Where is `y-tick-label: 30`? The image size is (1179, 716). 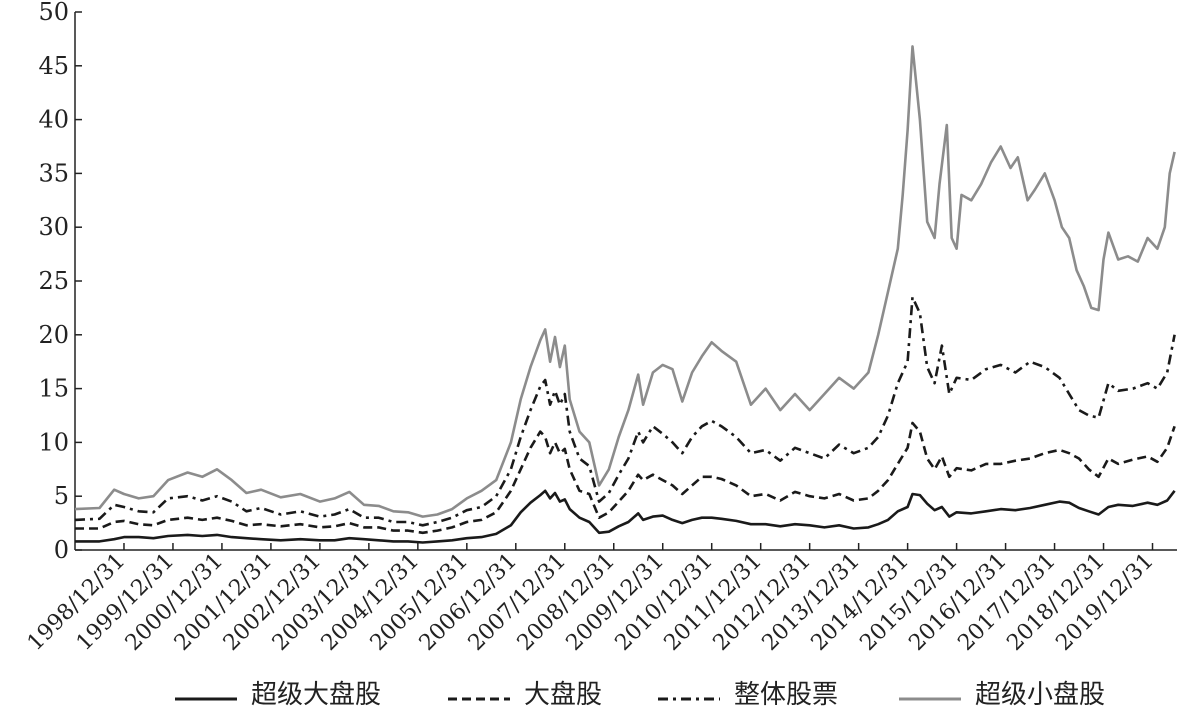 y-tick-label: 30 is located at coordinates (53, 227).